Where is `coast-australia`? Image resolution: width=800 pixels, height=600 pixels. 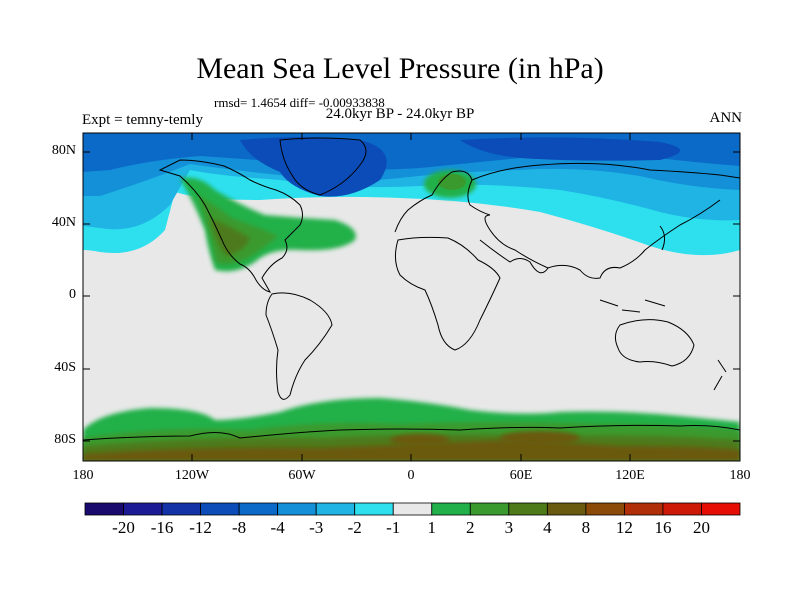 coast-australia is located at coordinates (654, 343).